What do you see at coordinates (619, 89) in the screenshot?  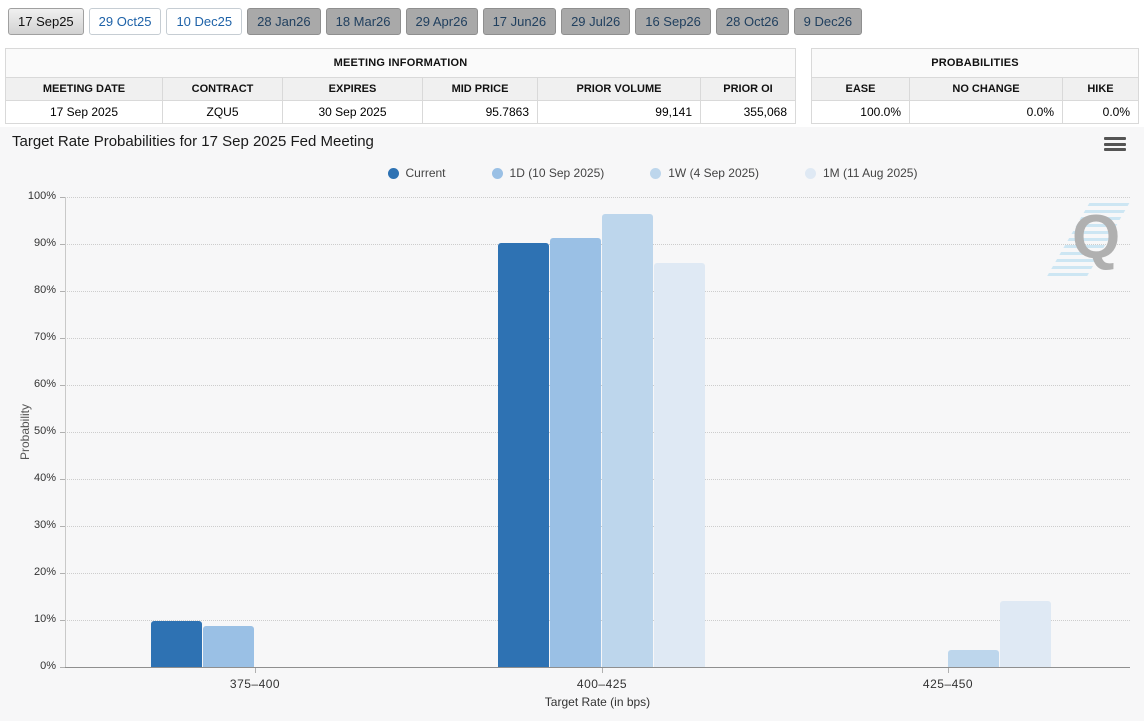 I see `meeting-info-col-prior-volume: PRIOR VOLUME` at bounding box center [619, 89].